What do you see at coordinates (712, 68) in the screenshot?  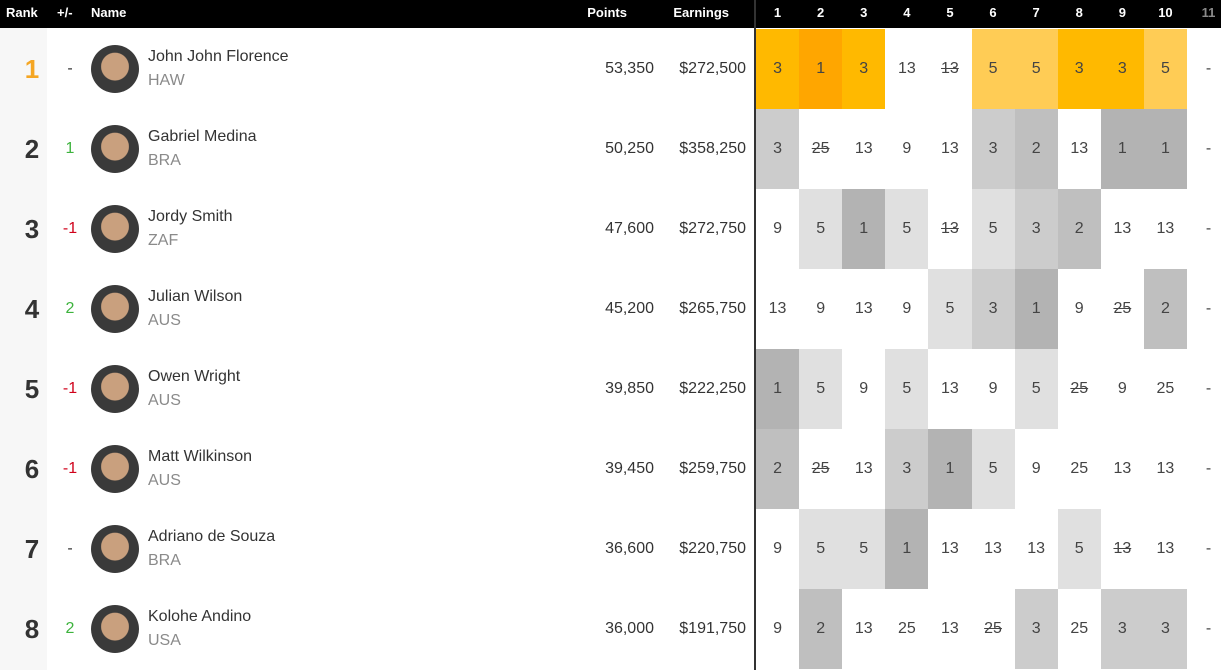 I see `earnings: $272,500` at bounding box center [712, 68].